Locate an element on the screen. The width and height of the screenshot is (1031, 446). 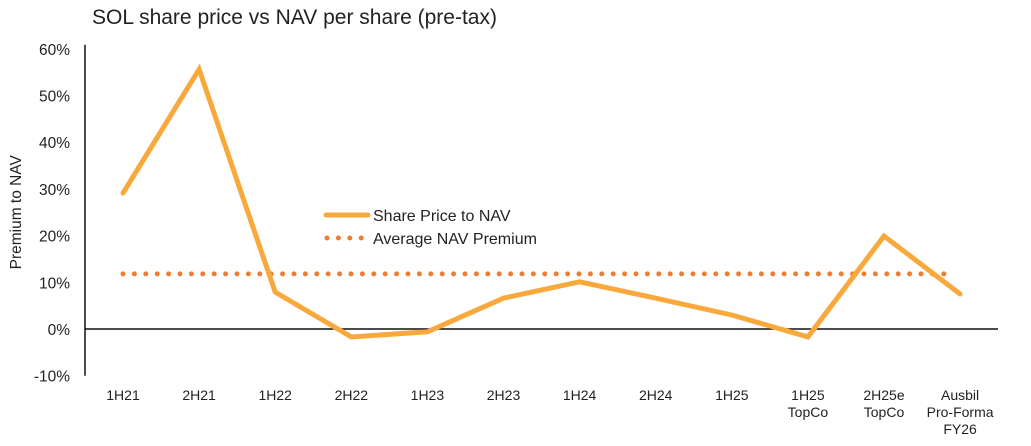
y-tick-label: -10% is located at coordinates (52, 377).